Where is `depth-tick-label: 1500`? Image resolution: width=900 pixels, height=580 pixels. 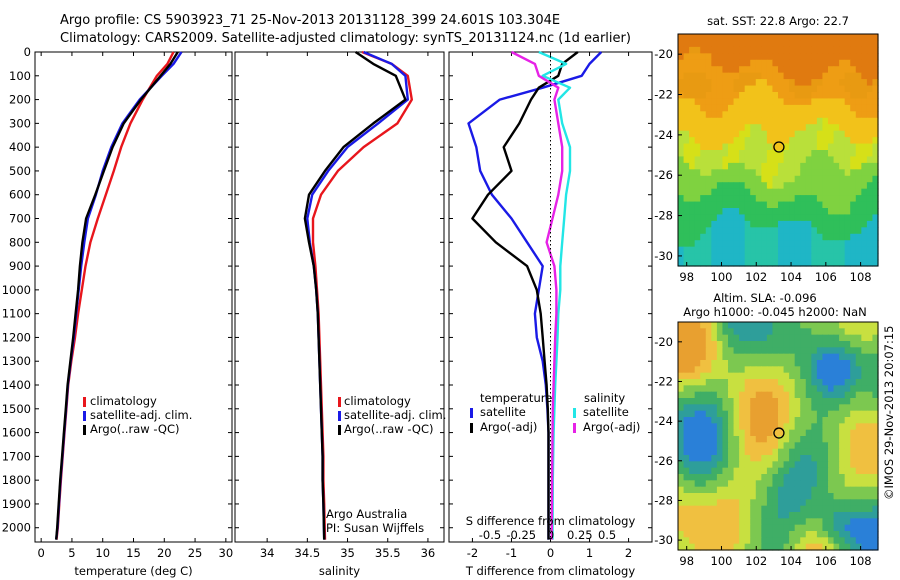 depth-tick-label: 1500 is located at coordinates (16, 409).